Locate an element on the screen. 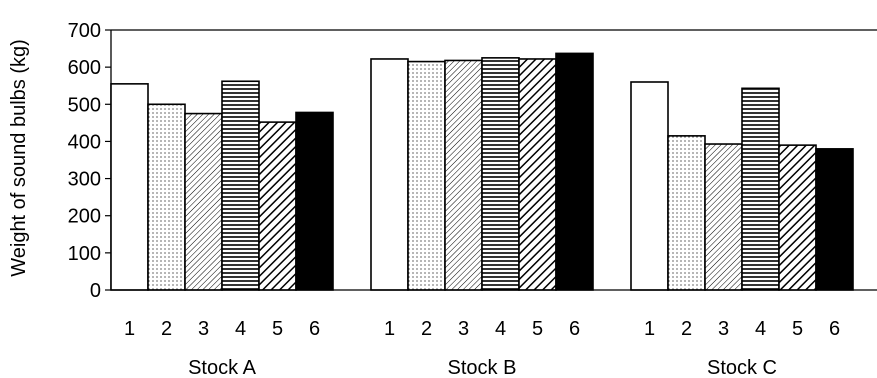 This screenshot has width=877, height=378. y-tick-label: 200 is located at coordinates (84, 217).